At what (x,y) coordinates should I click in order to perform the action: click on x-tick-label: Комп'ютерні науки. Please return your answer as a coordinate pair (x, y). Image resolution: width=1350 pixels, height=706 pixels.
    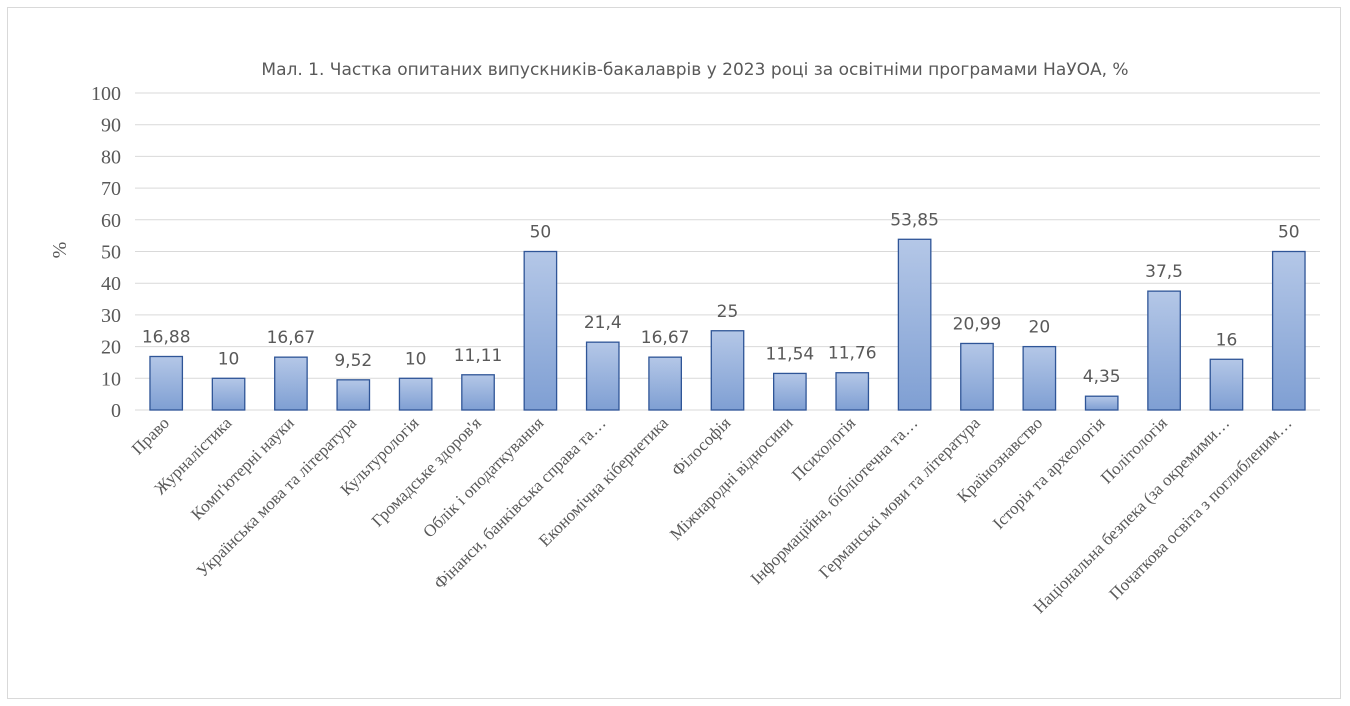
    Looking at the image, I should click on (242, 468).